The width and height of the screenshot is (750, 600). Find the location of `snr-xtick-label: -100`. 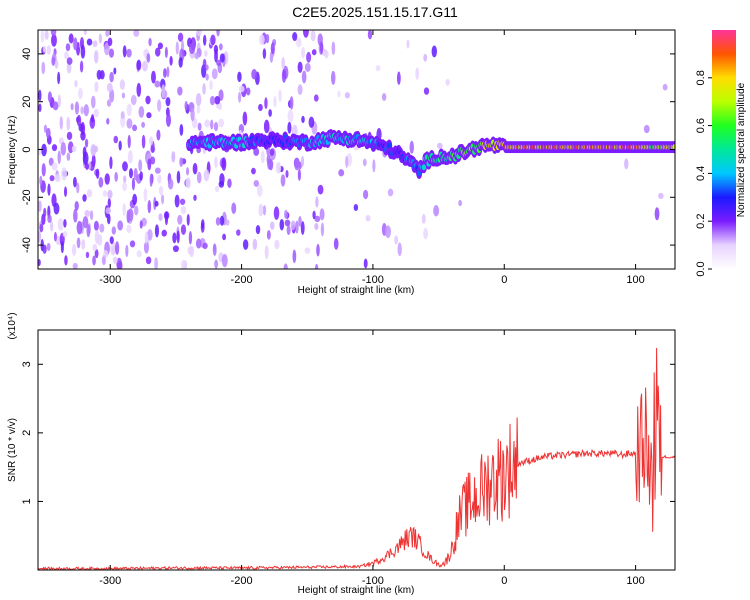

snr-xtick-label: -100 is located at coordinates (373, 581).